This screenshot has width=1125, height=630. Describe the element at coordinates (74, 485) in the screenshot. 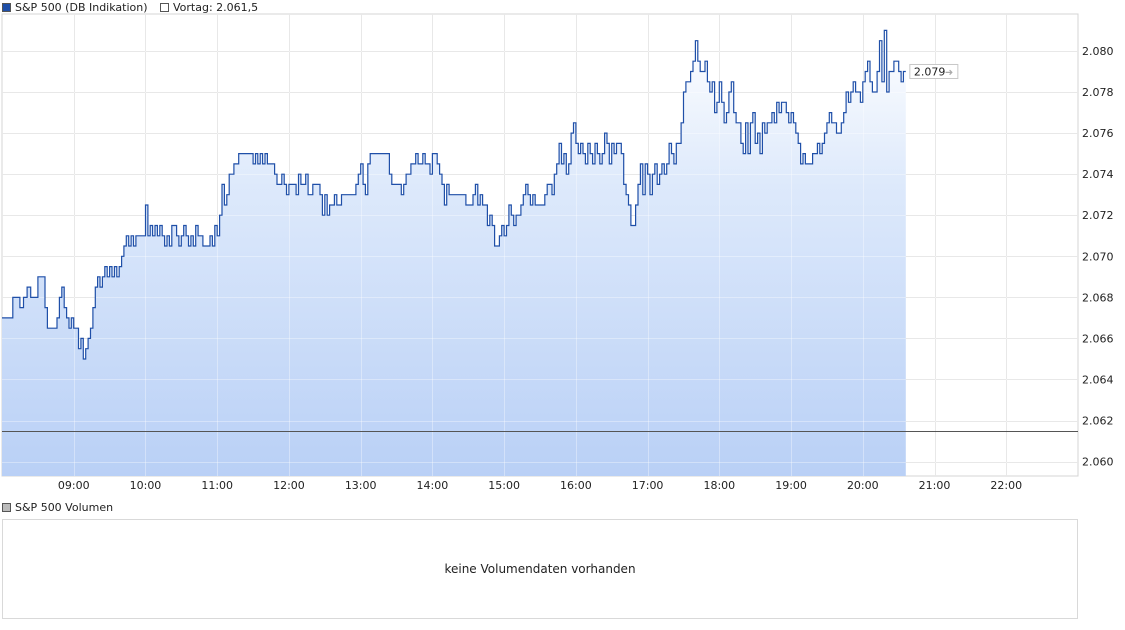

I see `x-tick-label: 09:00` at that location.